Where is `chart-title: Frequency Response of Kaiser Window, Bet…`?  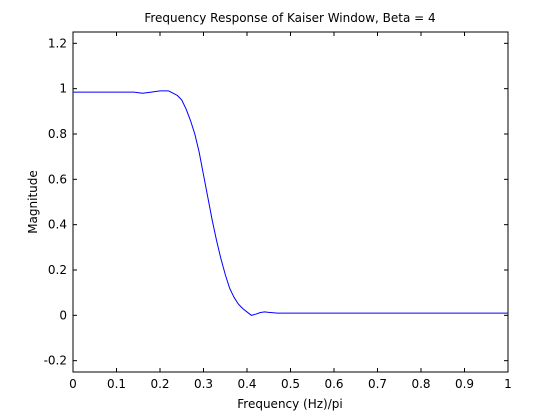 chart-title: Frequency Response of Kaiser Window, Bet… is located at coordinates (289, 18).